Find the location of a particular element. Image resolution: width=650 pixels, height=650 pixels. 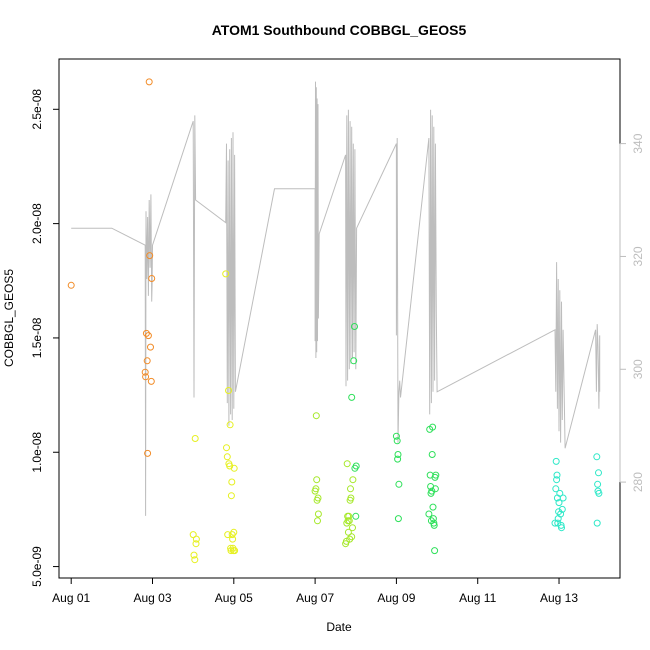

x-tick-label: Aug 09 is located at coordinates (396, 598).